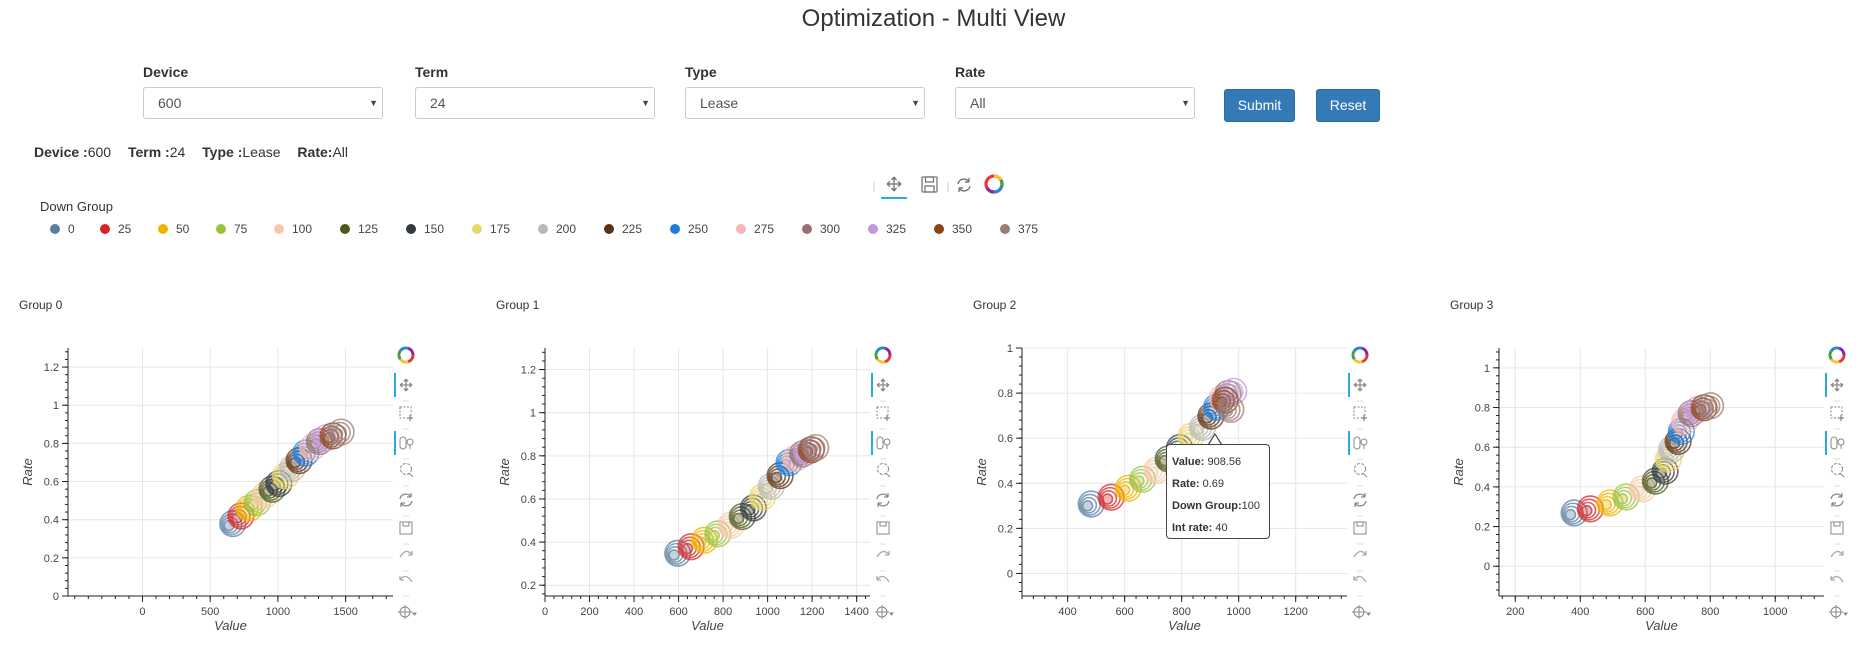 The image size is (1867, 648). What do you see at coordinates (821, 229) in the screenshot?
I see `legend-item-300: 300` at bounding box center [821, 229].